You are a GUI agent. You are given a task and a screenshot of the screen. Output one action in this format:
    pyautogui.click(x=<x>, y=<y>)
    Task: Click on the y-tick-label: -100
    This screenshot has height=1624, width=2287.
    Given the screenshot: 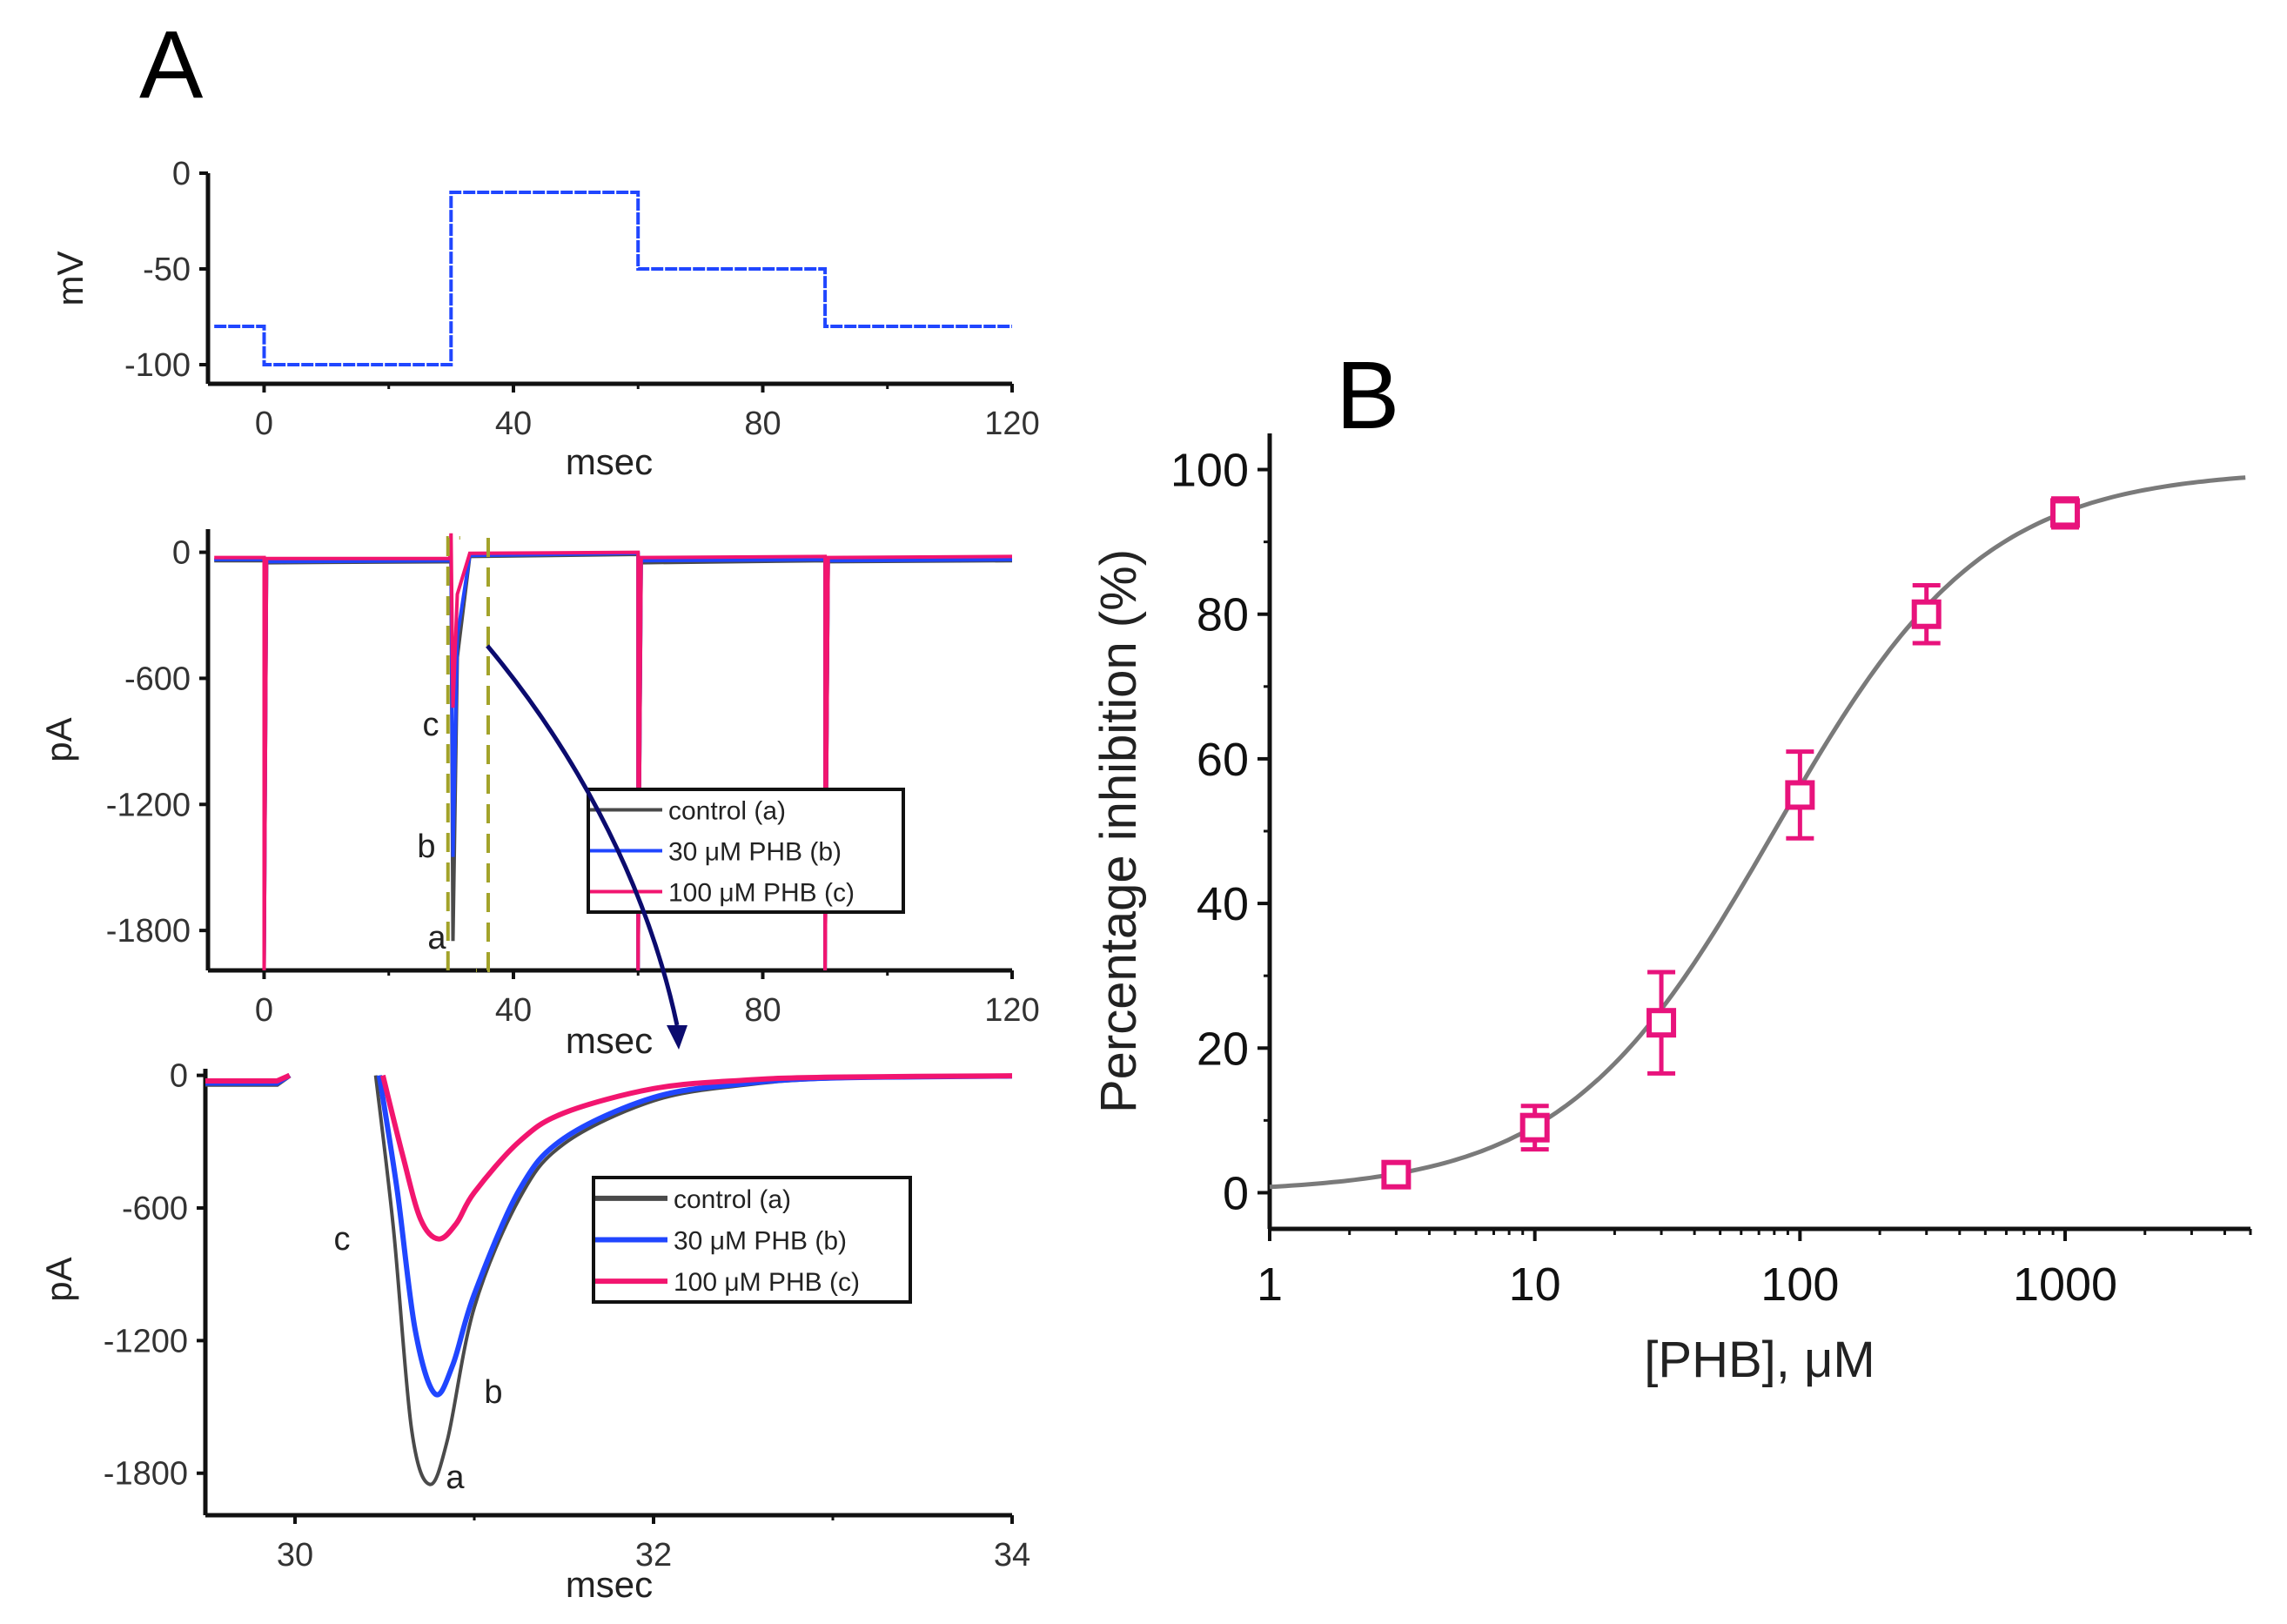 What is the action you would take?
    pyautogui.click(x=157, y=365)
    